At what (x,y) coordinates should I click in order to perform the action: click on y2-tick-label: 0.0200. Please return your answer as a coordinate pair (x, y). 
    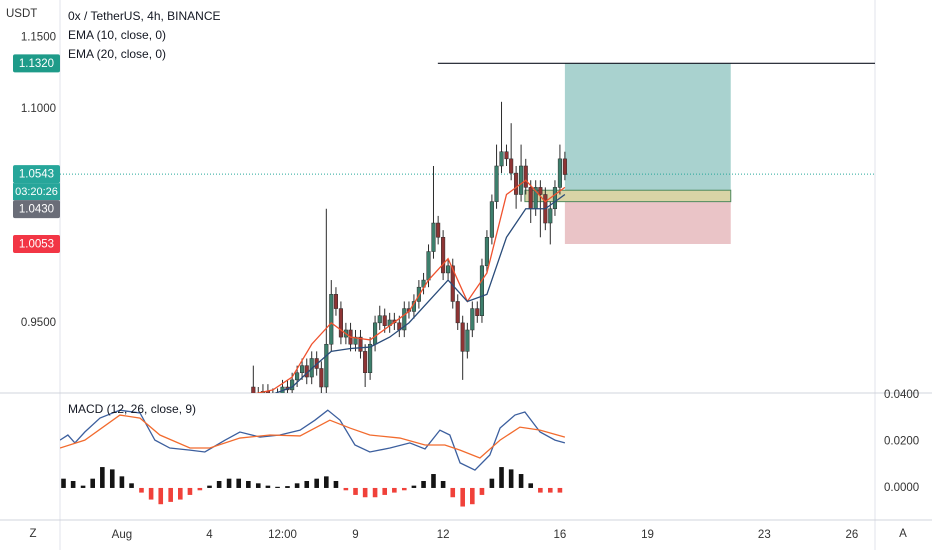
    Looking at the image, I should click on (901, 442).